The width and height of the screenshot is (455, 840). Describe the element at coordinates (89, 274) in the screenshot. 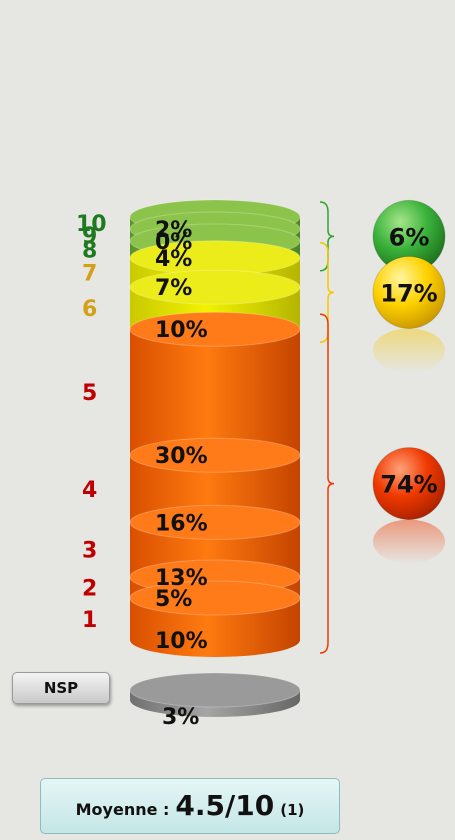

I see `score-label-7: 7` at that location.